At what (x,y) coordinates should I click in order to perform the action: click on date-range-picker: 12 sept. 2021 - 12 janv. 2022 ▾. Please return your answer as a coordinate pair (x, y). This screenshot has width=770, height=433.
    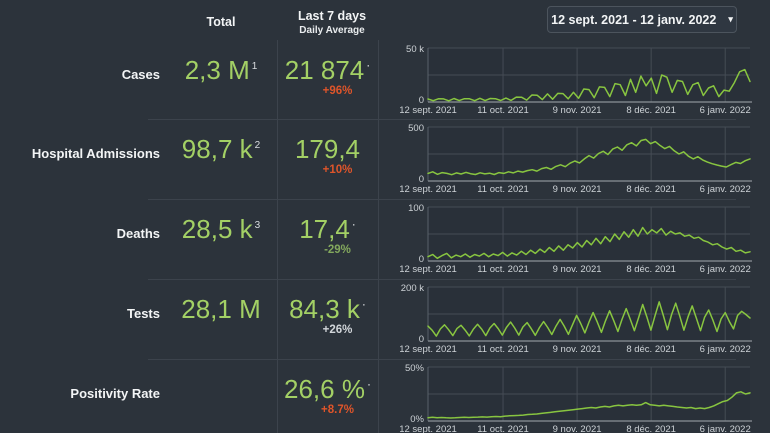
    Looking at the image, I should click on (642, 19).